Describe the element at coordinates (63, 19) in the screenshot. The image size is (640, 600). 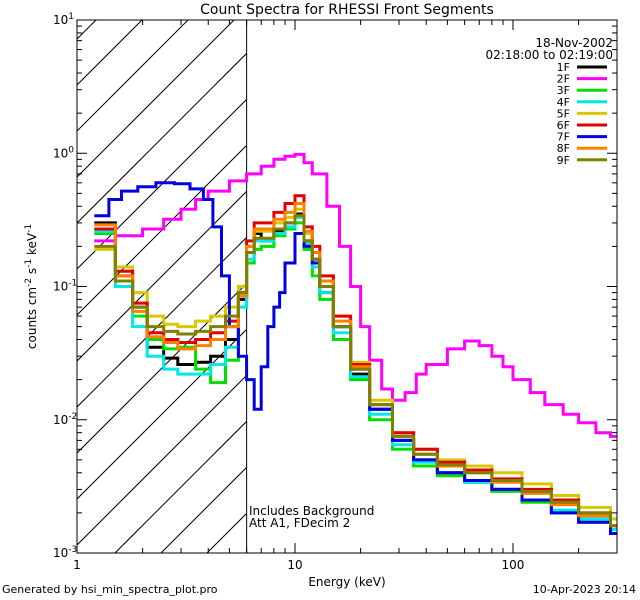
I see `y-tick-label: 10¹` at that location.